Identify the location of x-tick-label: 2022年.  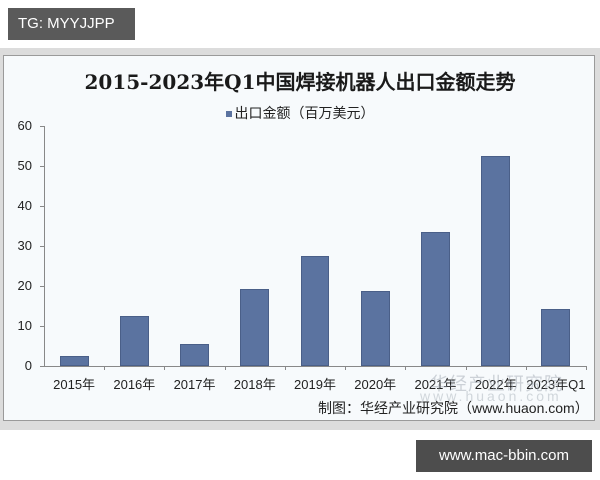
(495, 384).